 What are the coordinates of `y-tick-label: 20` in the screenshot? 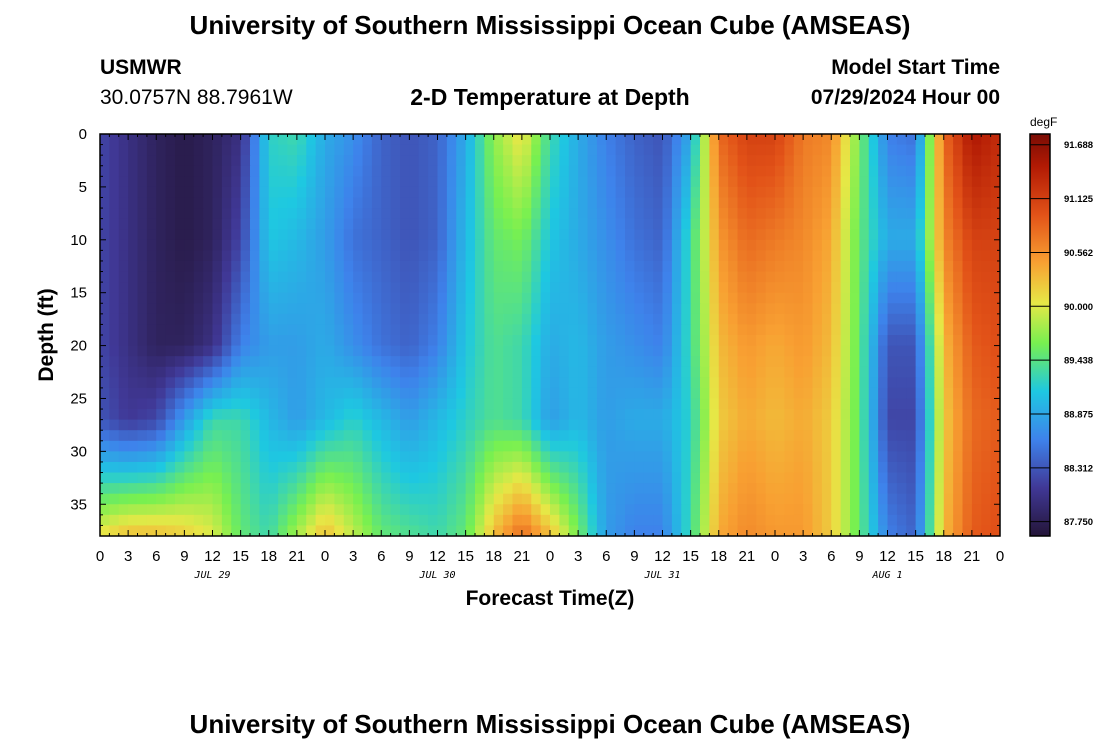 It's located at (78, 346).